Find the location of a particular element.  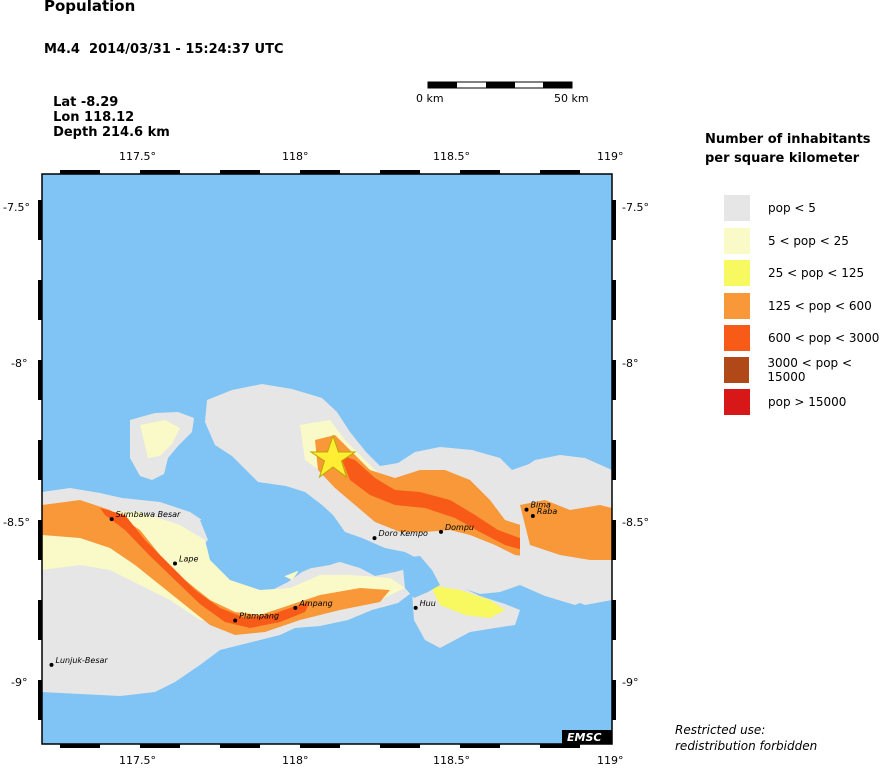

lat-tick-left-4: -9° is located at coordinates (19, 682).